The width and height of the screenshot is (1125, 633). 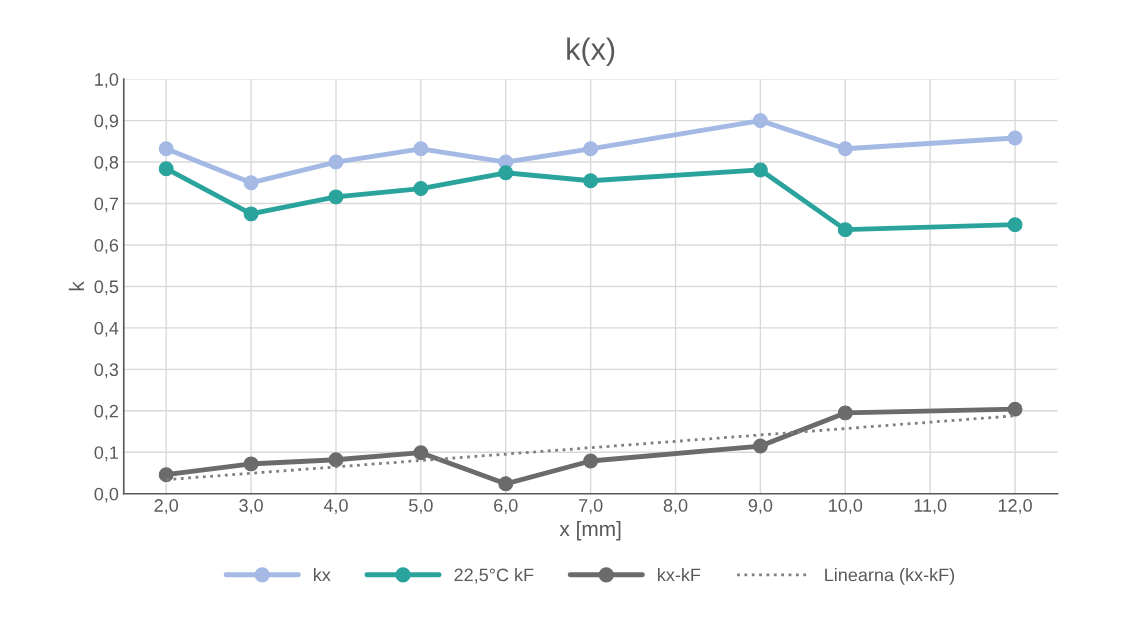 I want to click on legend-label: 22,5°C kF, so click(x=494, y=576).